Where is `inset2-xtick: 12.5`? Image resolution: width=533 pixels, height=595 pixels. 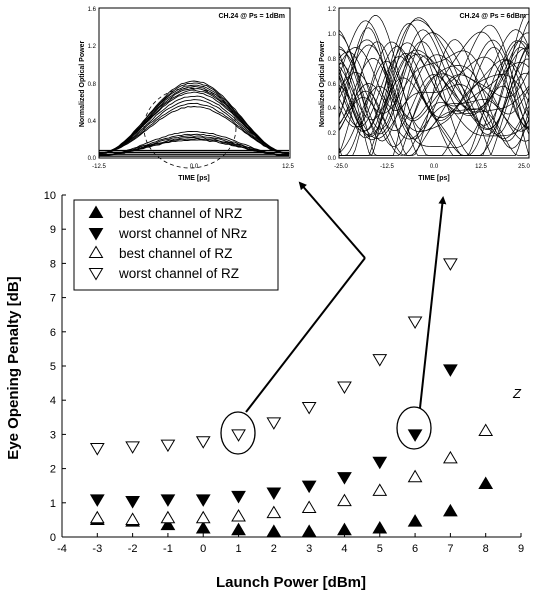
inset2-xtick: 12.5 is located at coordinates (481, 167).